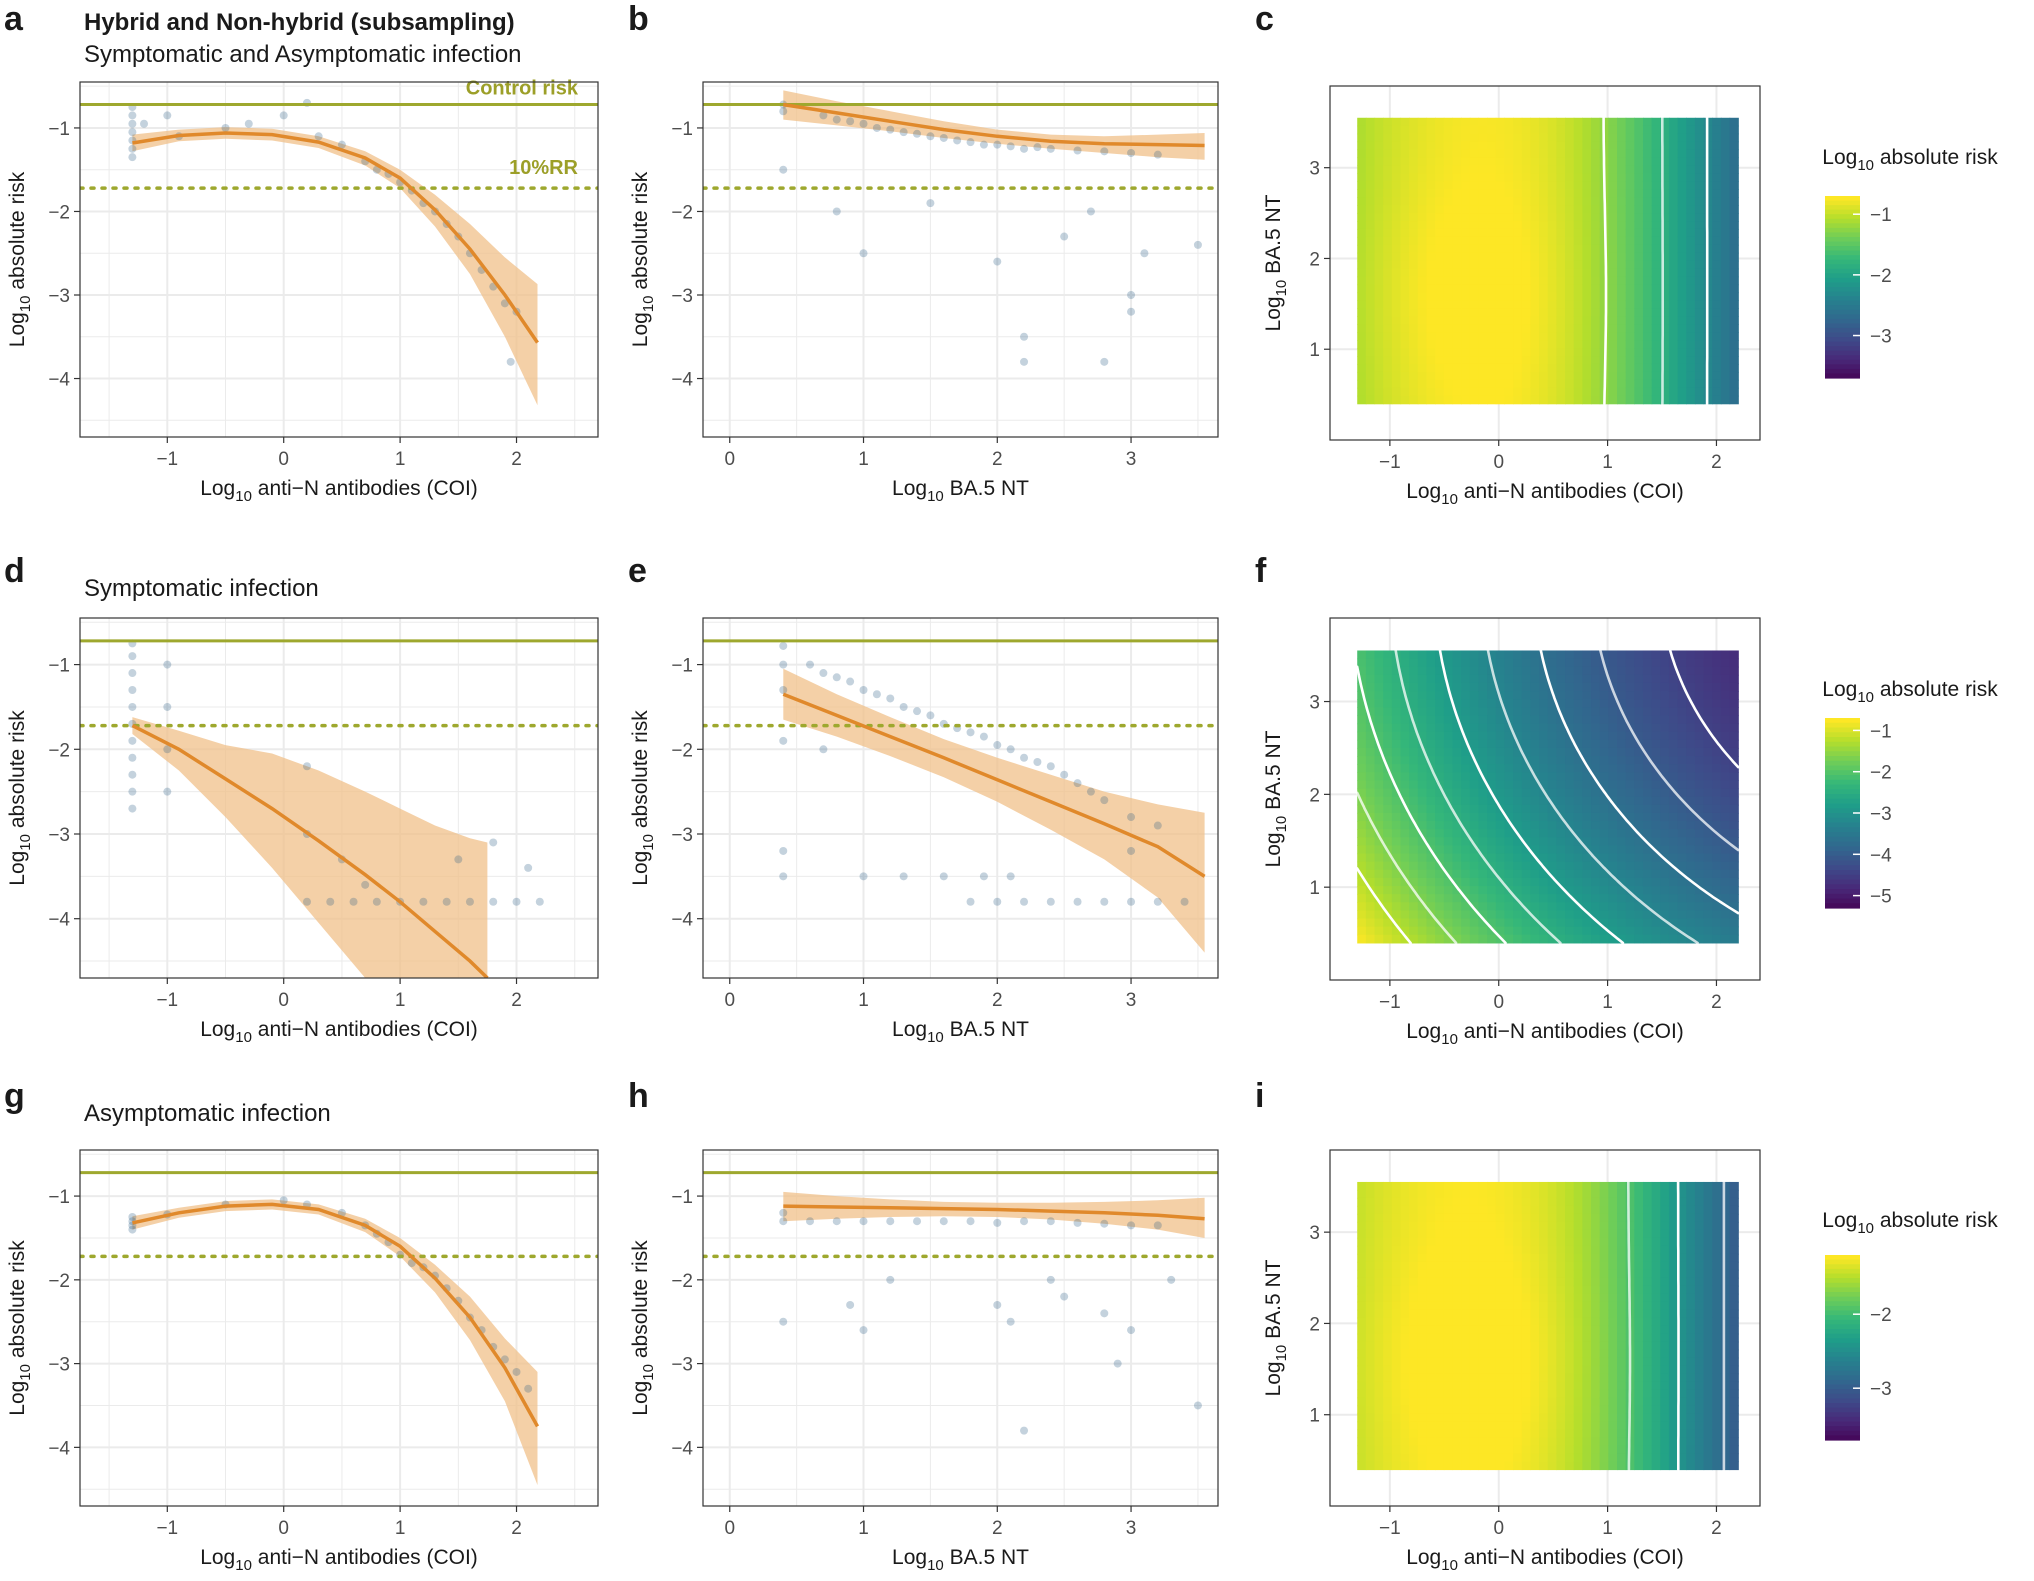  What do you see at coordinates (59, 1281) in the screenshot?
I see `y-tick-label: −2` at bounding box center [59, 1281].